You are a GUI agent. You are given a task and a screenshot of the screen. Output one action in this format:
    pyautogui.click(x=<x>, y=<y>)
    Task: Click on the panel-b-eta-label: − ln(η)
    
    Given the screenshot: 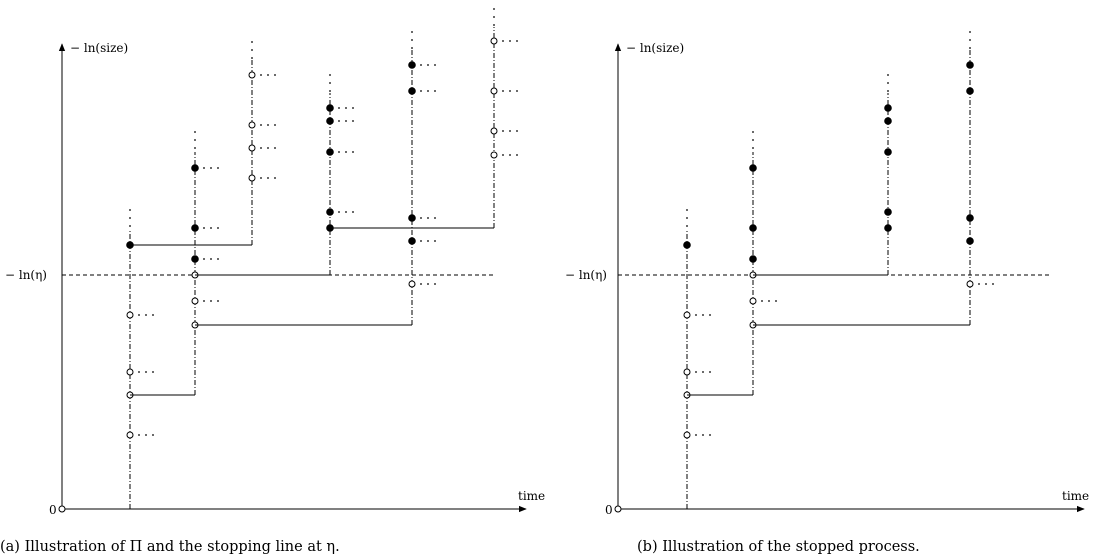 What is the action you would take?
    pyautogui.click(x=586, y=275)
    